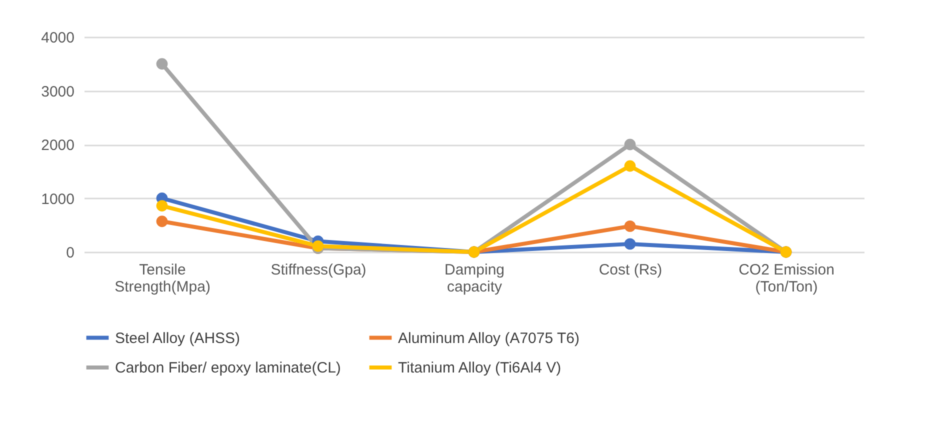 This screenshot has height=438, width=925. I want to click on y-tick-label: 3000, so click(57, 91).